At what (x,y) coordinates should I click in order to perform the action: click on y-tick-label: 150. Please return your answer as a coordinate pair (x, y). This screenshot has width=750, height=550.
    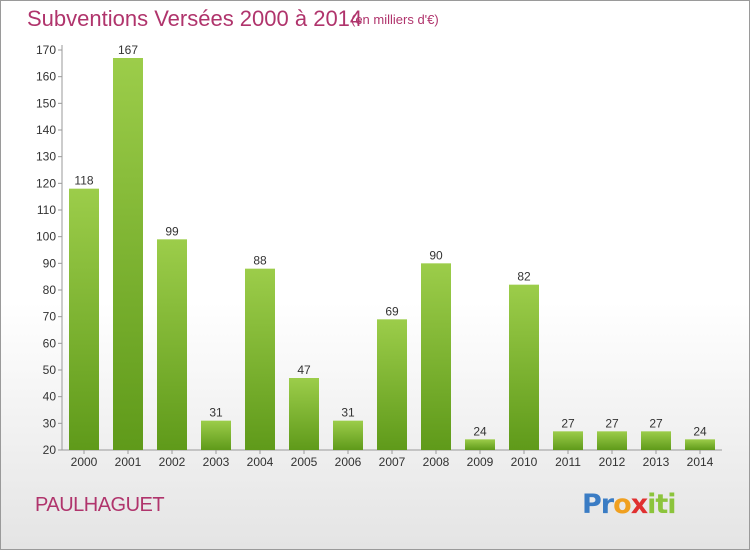
    Looking at the image, I should click on (46, 103).